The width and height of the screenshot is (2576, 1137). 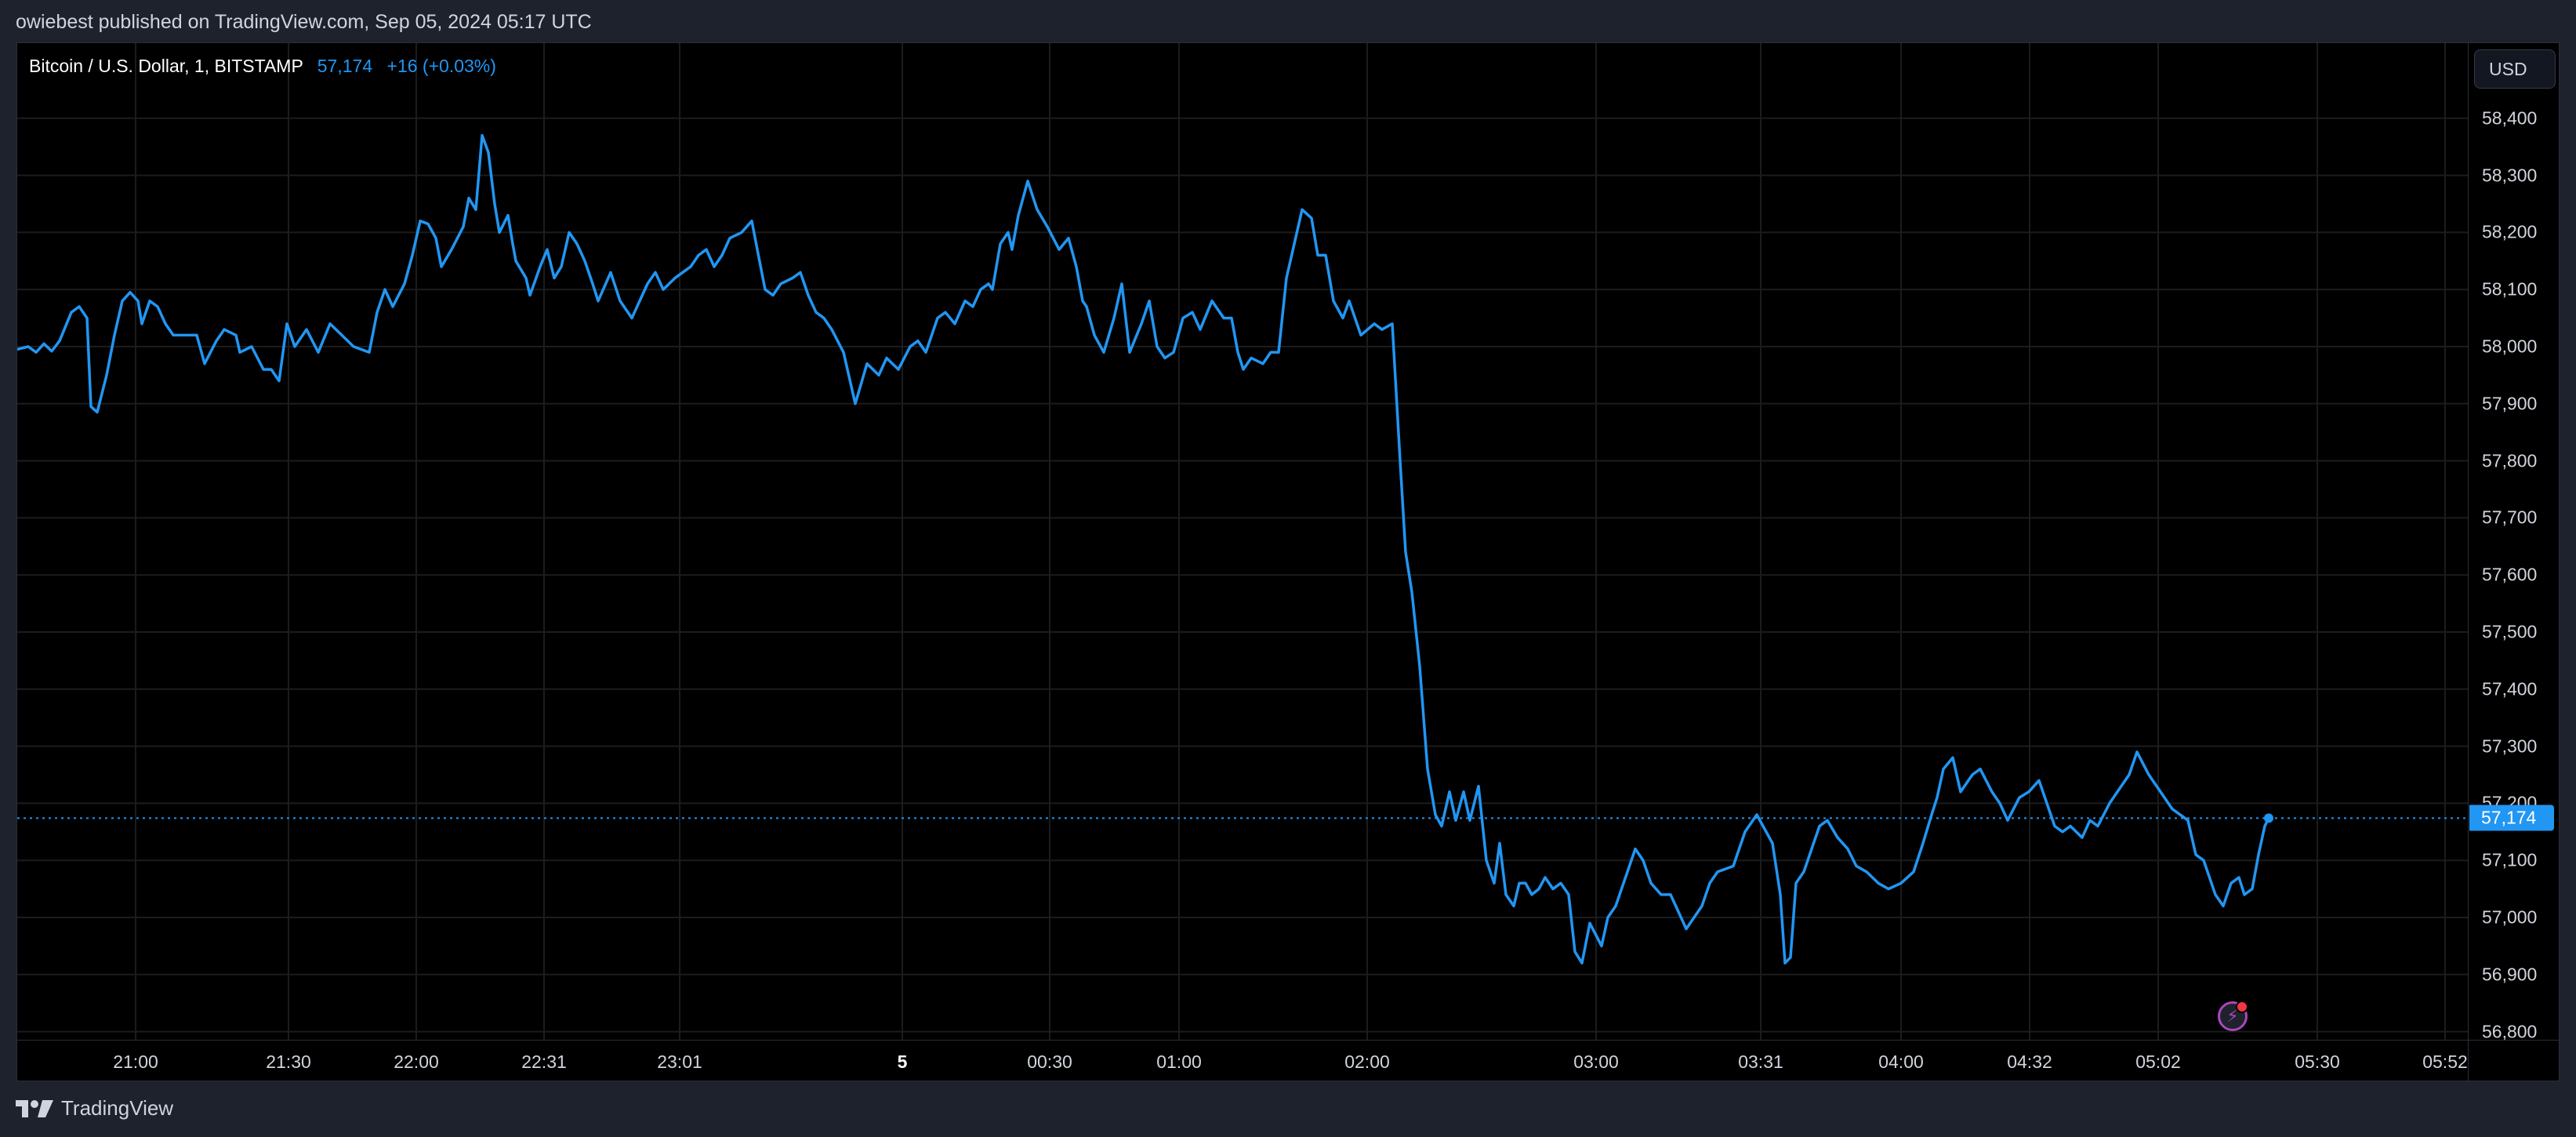 I want to click on time-tick: 21:30, so click(x=288, y=1062).